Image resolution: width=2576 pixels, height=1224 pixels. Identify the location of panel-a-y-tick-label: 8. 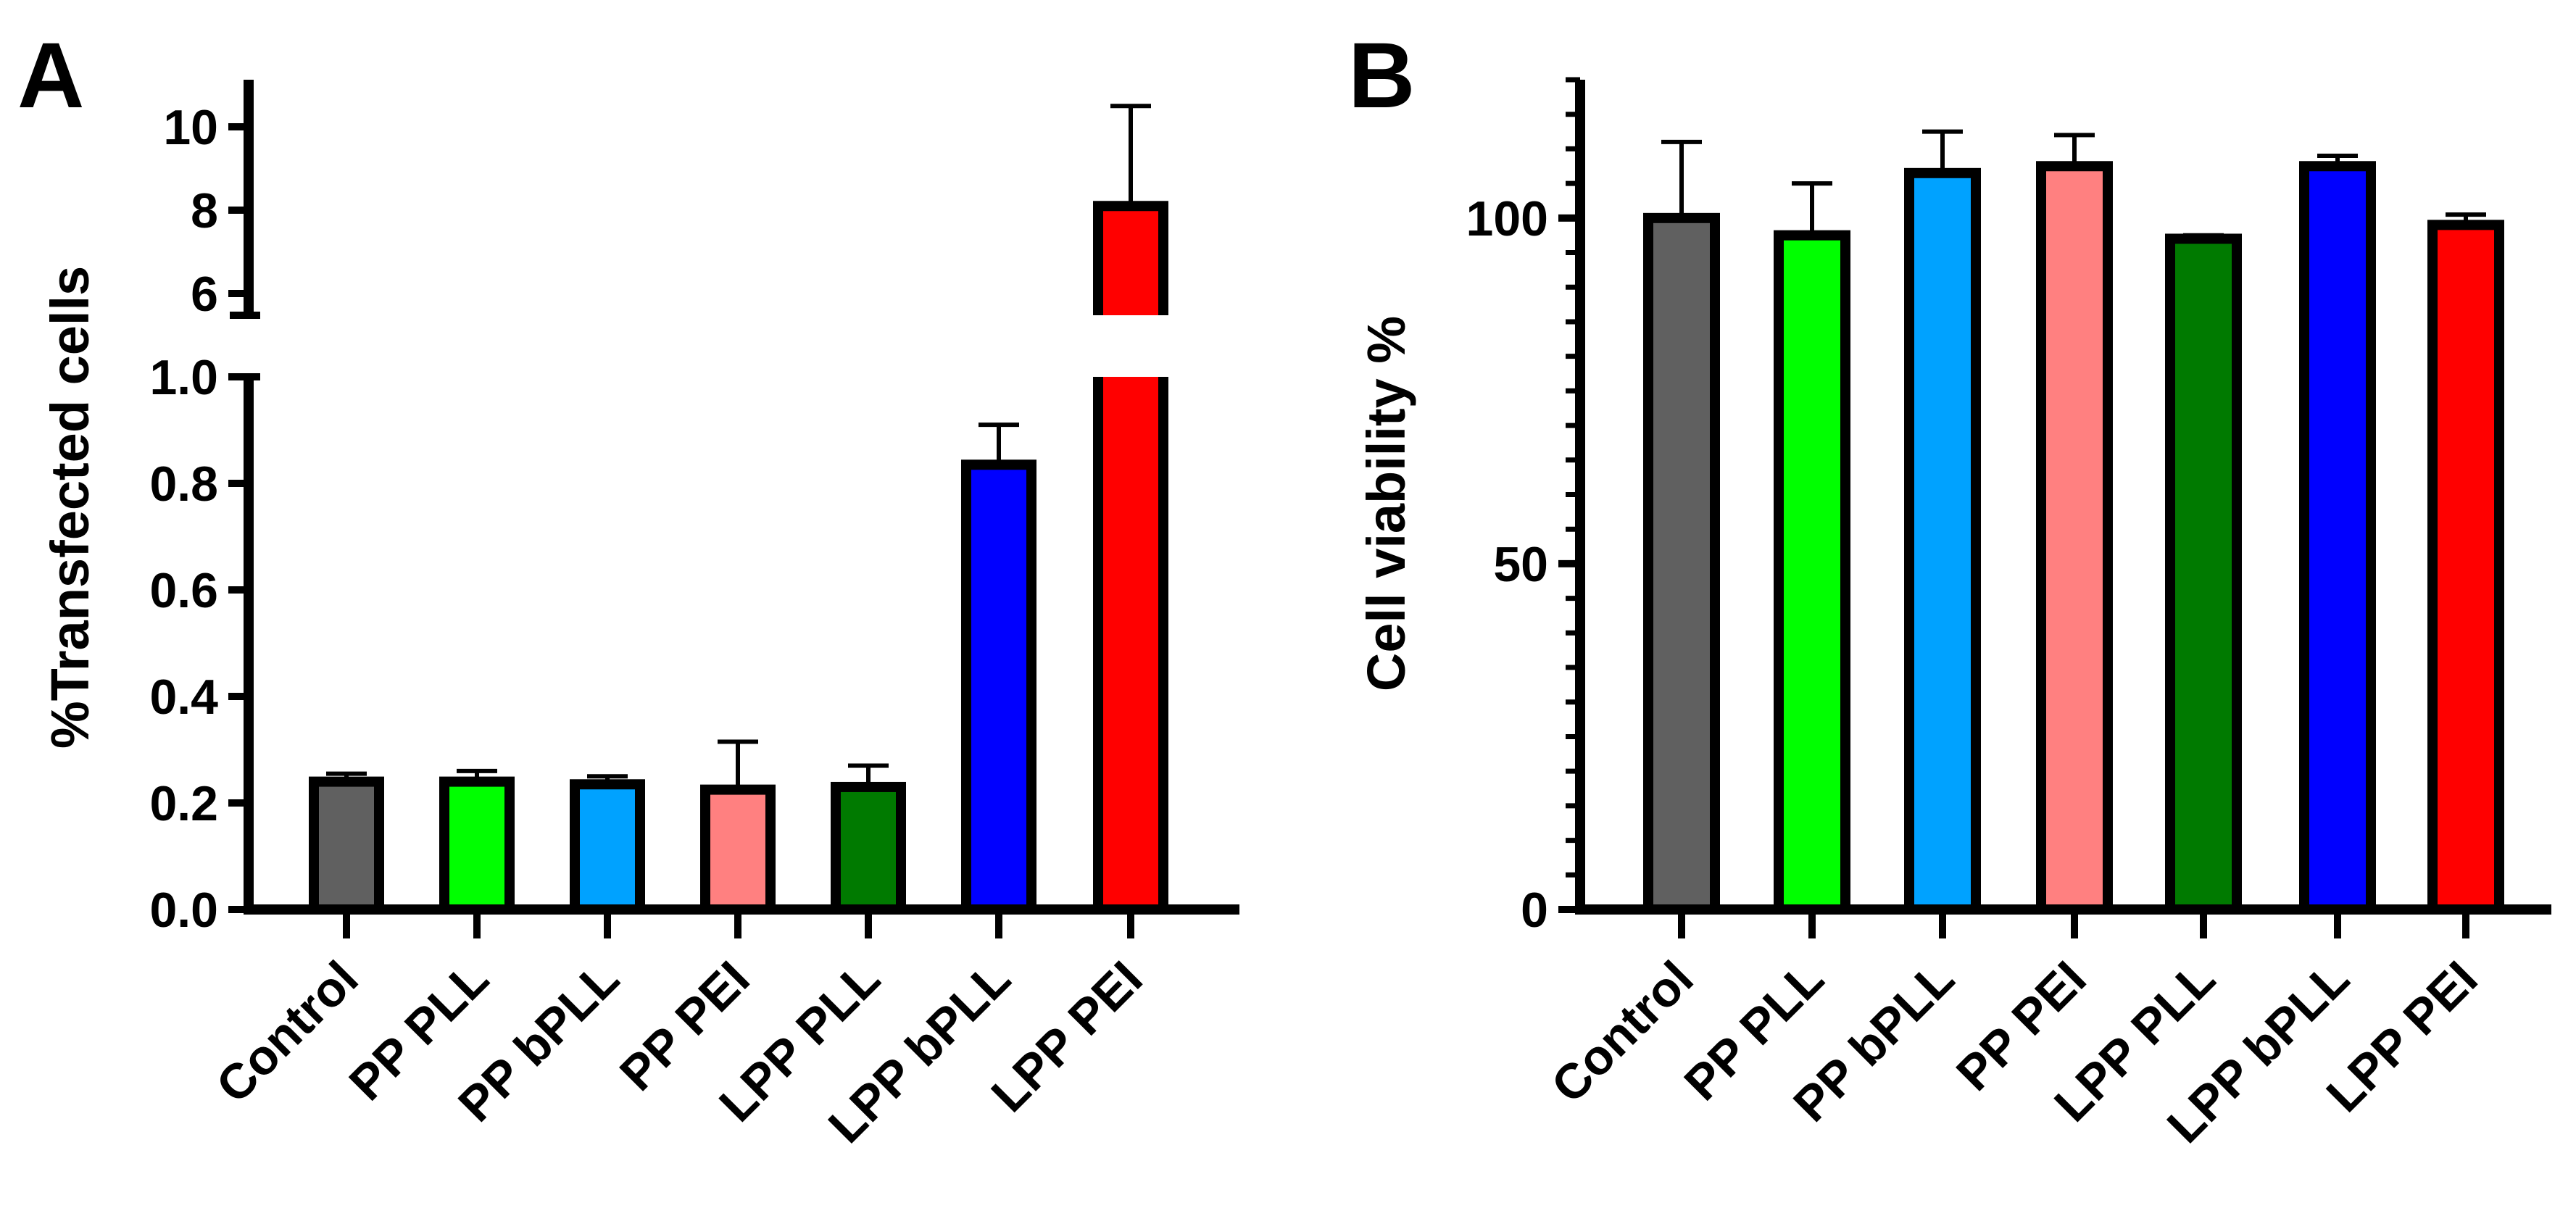
(204, 210).